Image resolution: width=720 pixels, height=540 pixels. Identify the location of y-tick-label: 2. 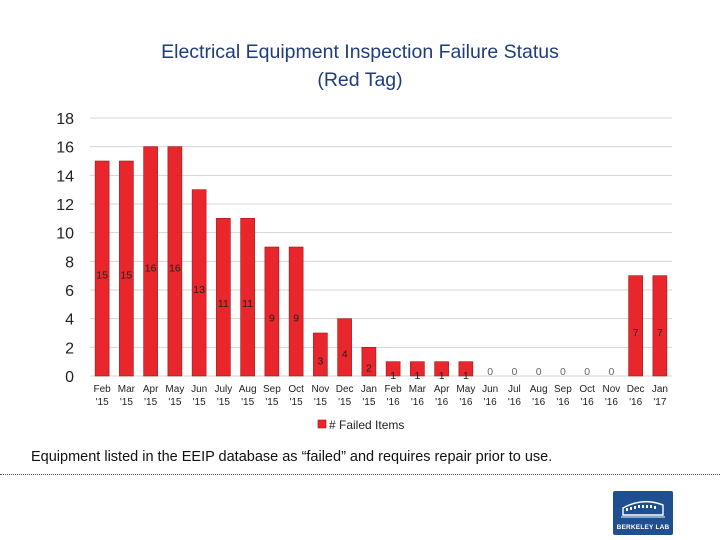
(69, 348).